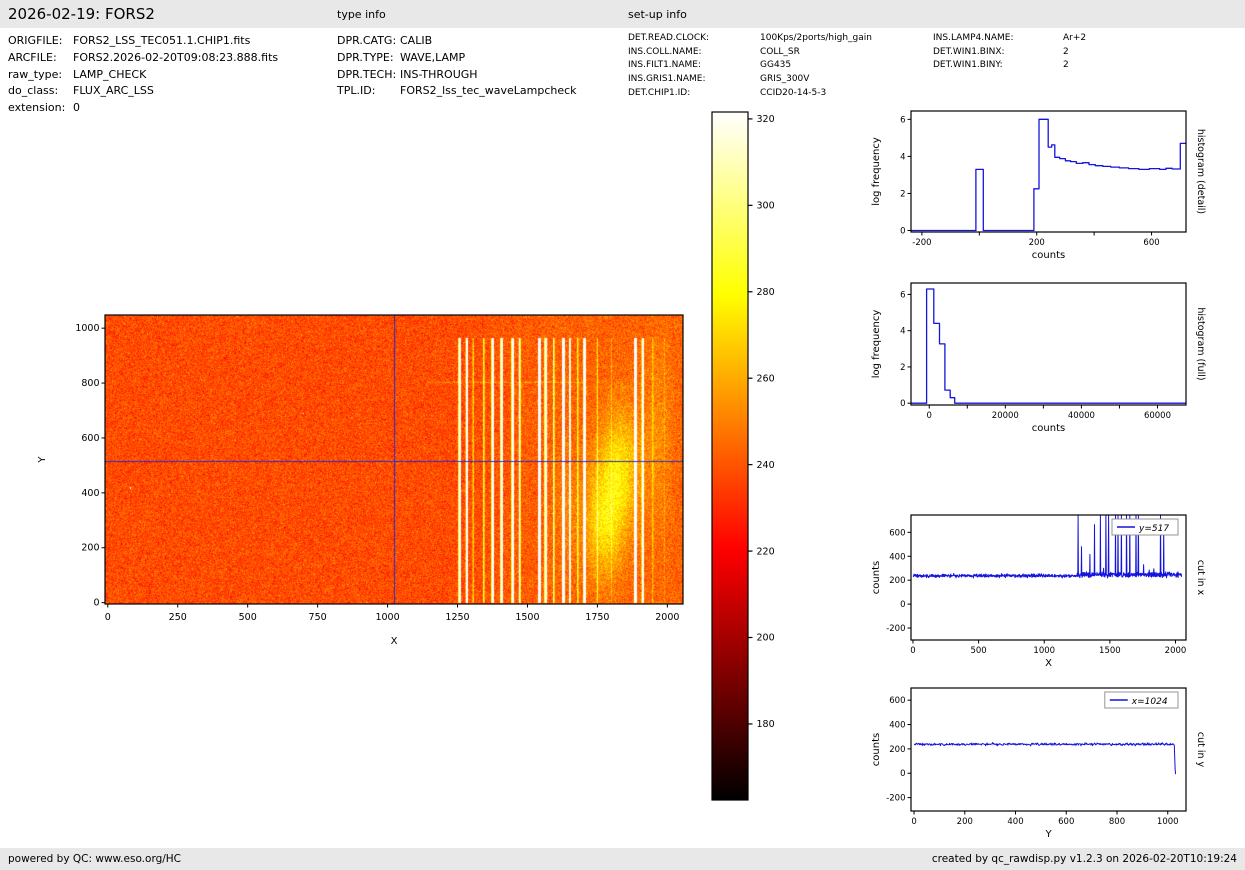 This screenshot has width=1245, height=870. Describe the element at coordinates (32, 57) in the screenshot. I see `info-label: ARCFILE:` at that location.